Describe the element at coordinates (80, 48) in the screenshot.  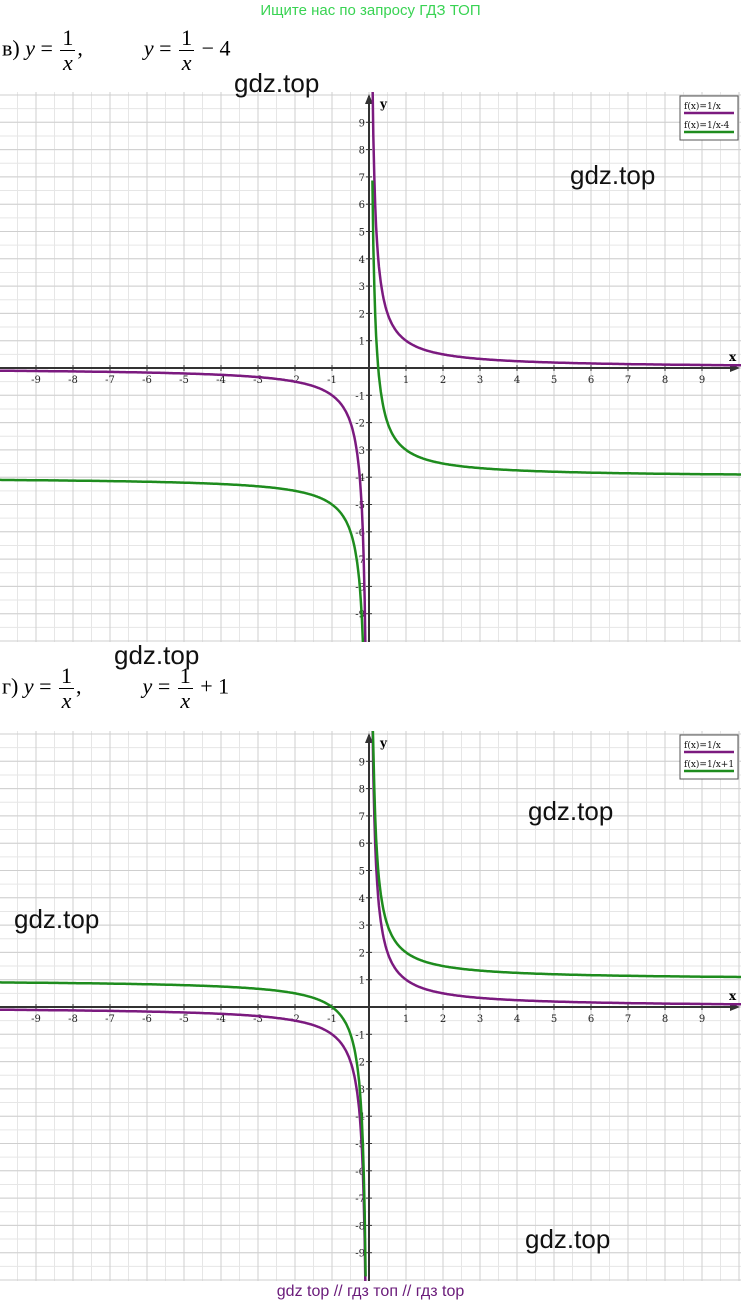
I see `formula-v-sep: ,` at that location.